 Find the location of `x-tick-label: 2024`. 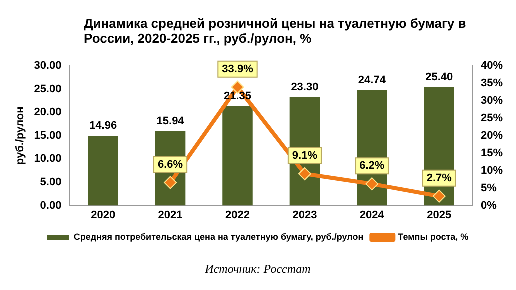

x-tick-label: 2024 is located at coordinates (373, 215).